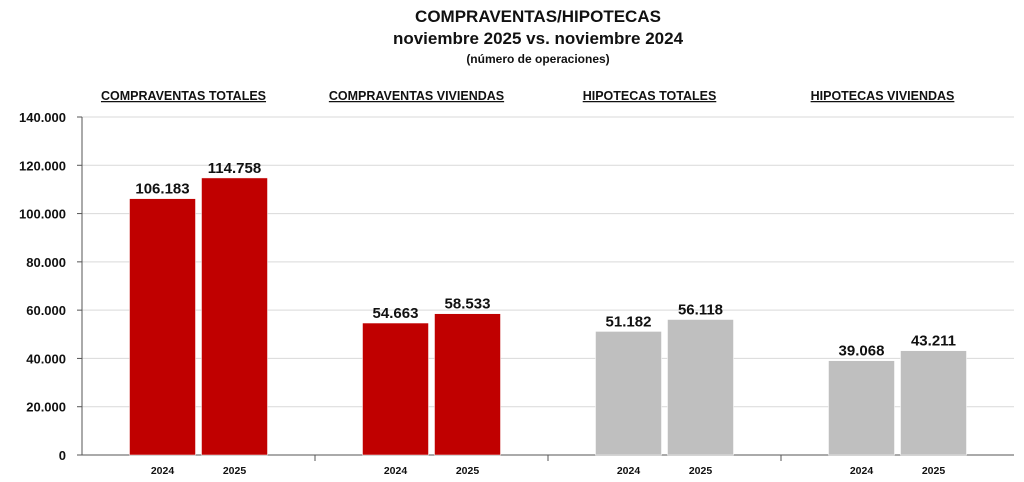  What do you see at coordinates (62, 455) in the screenshot?
I see `y-tick-label: 0` at bounding box center [62, 455].